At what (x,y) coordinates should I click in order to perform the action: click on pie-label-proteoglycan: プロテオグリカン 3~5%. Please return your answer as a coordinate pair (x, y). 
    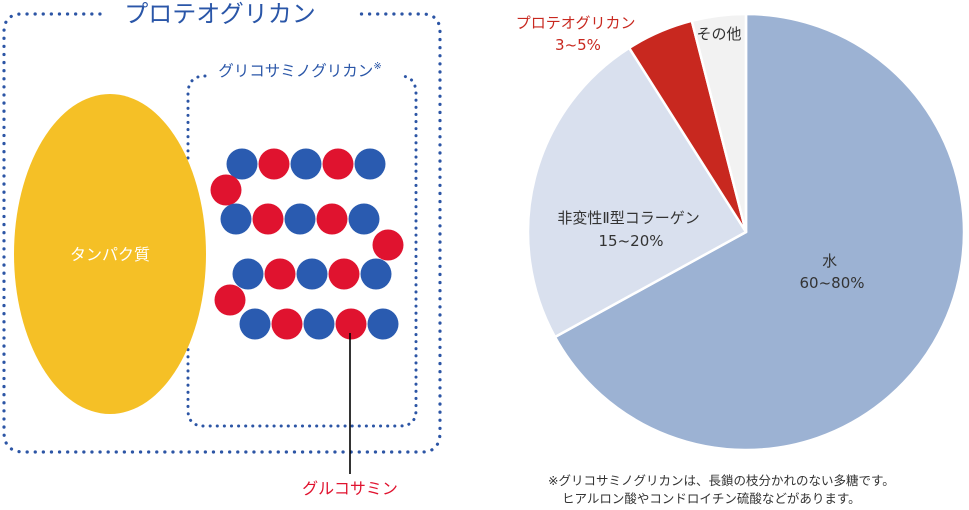
    Looking at the image, I should click on (578, 34).